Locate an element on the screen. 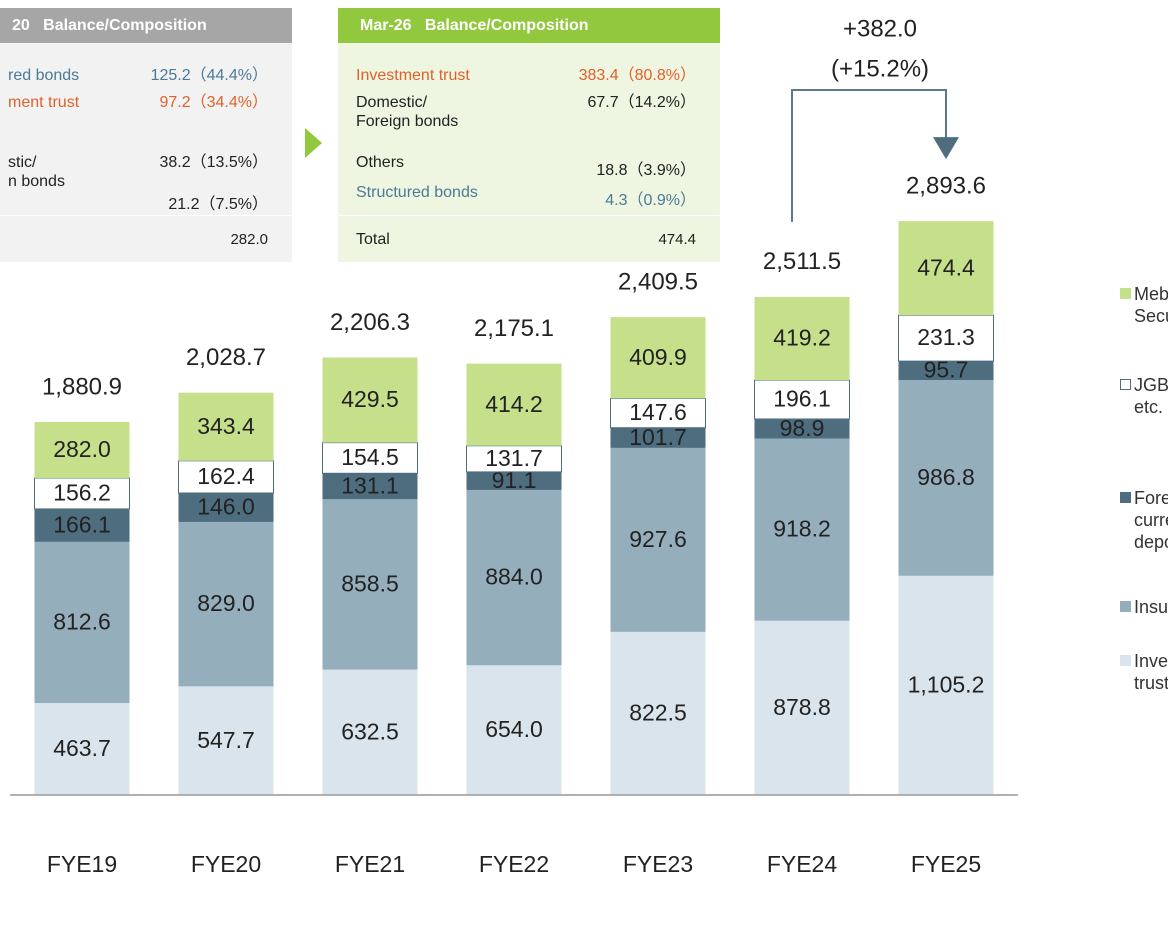 This screenshot has width=1168, height=933. row-value: 383.4（80.8%） is located at coordinates (637, 75).